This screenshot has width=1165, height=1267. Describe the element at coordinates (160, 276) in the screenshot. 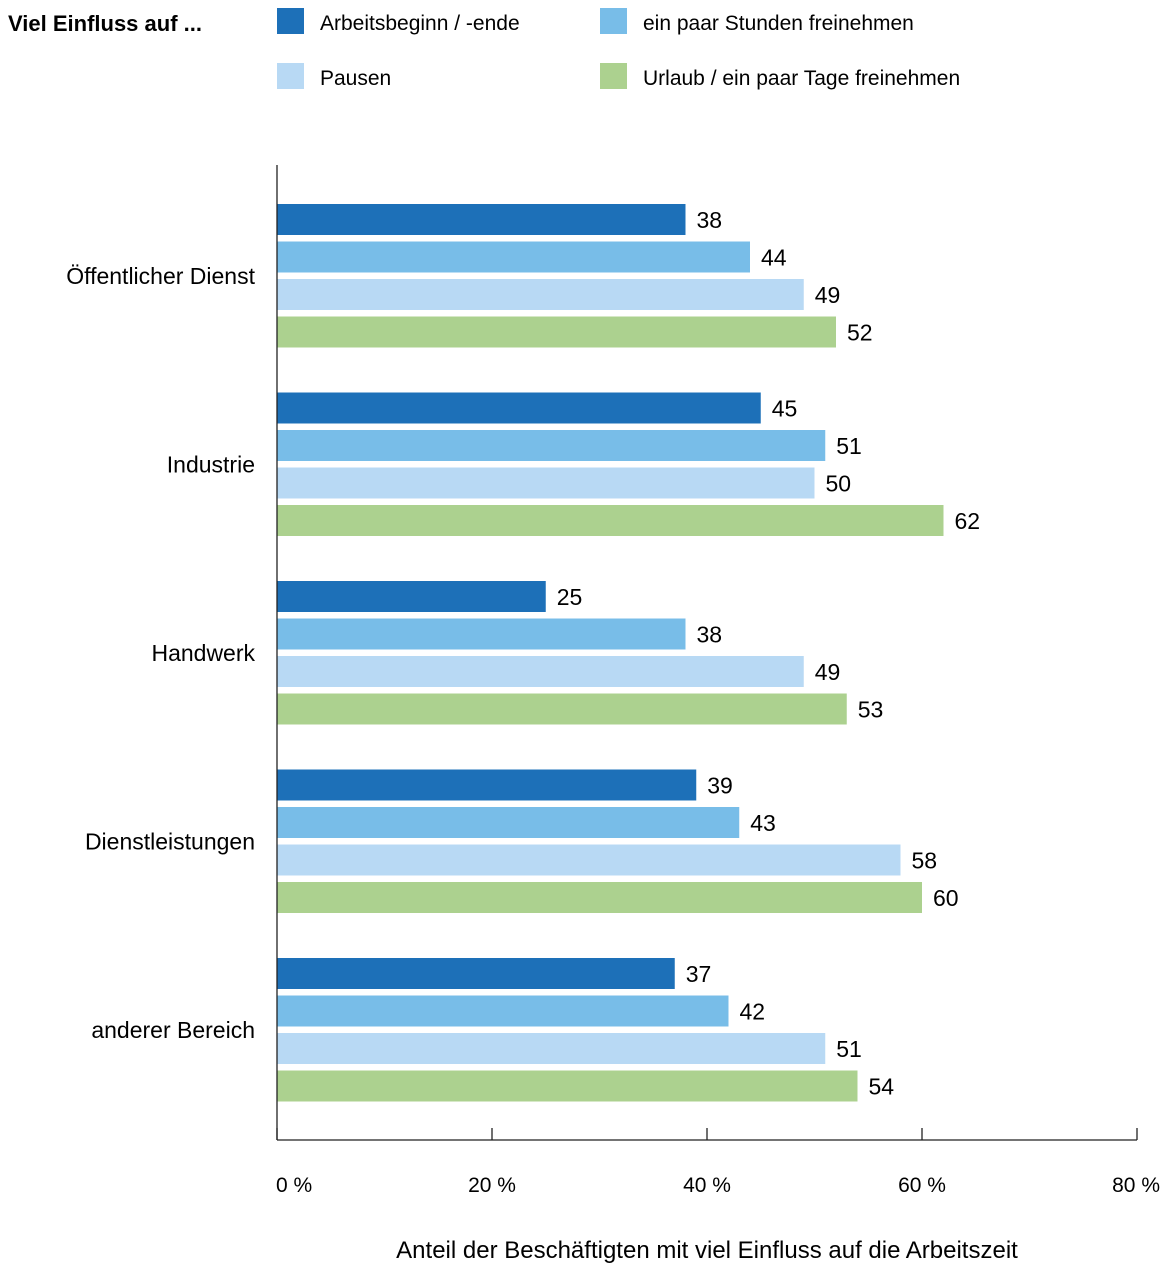

I see `category-label: Öffentlicher Dienst` at that location.